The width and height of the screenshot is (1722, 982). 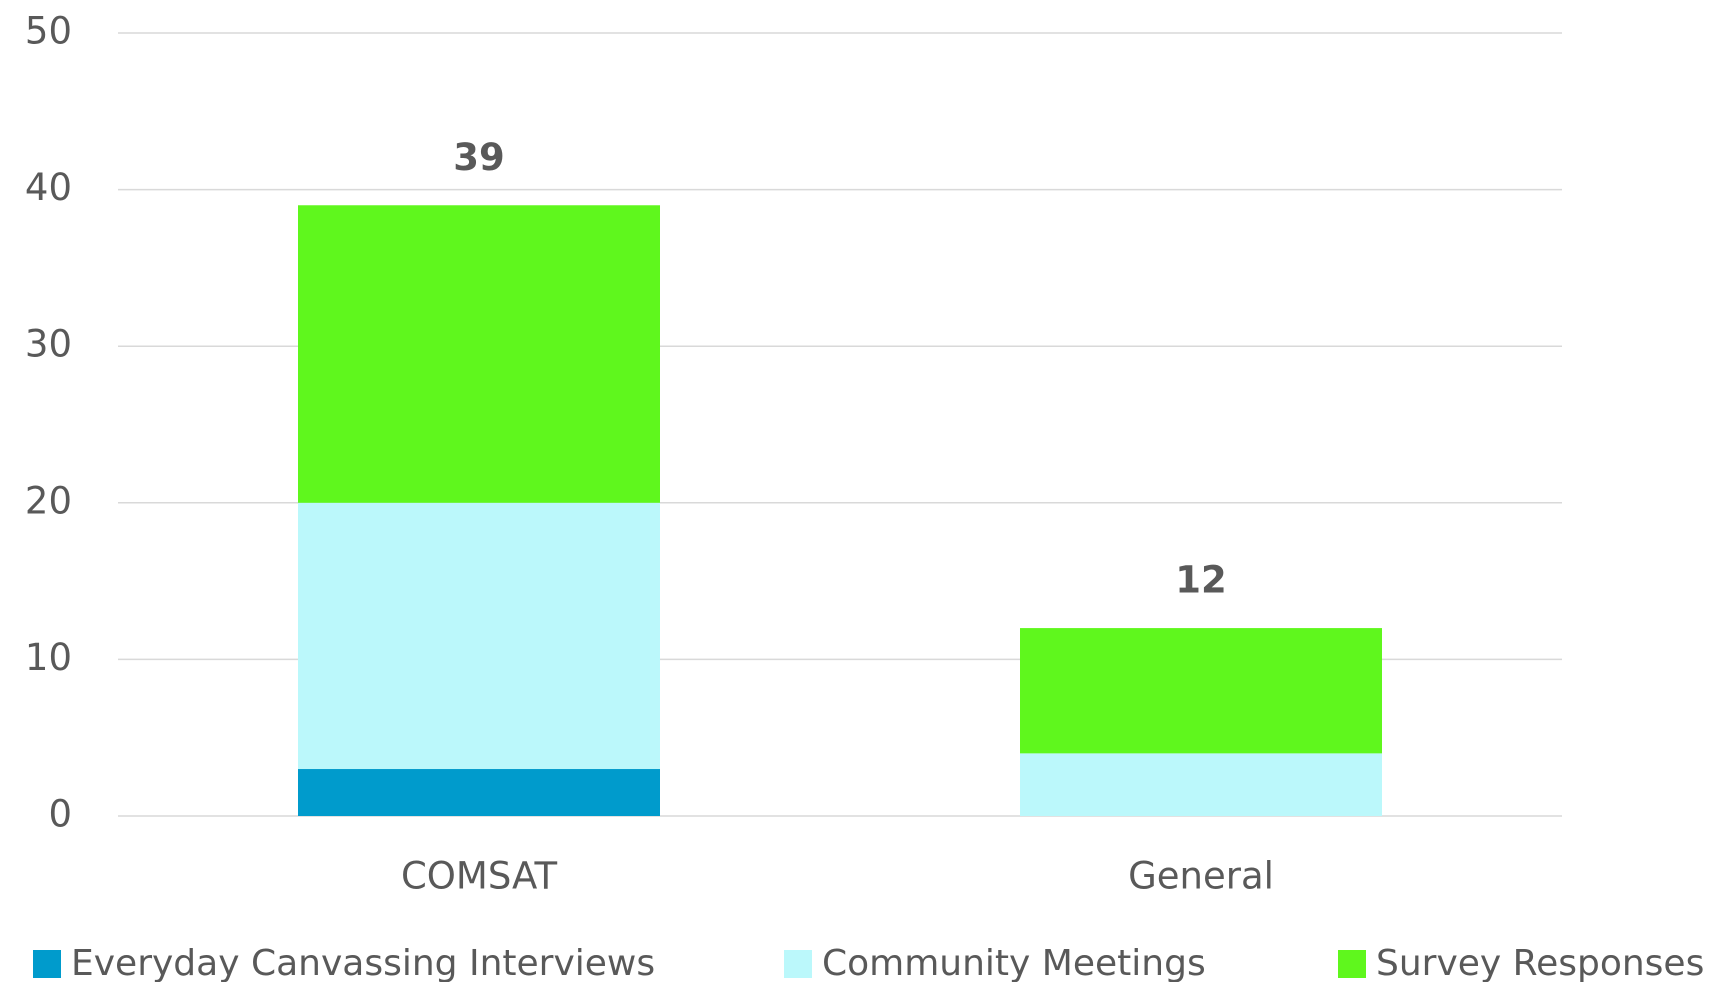 What do you see at coordinates (479, 876) in the screenshot?
I see `x-tick-label: COMSAT` at bounding box center [479, 876].